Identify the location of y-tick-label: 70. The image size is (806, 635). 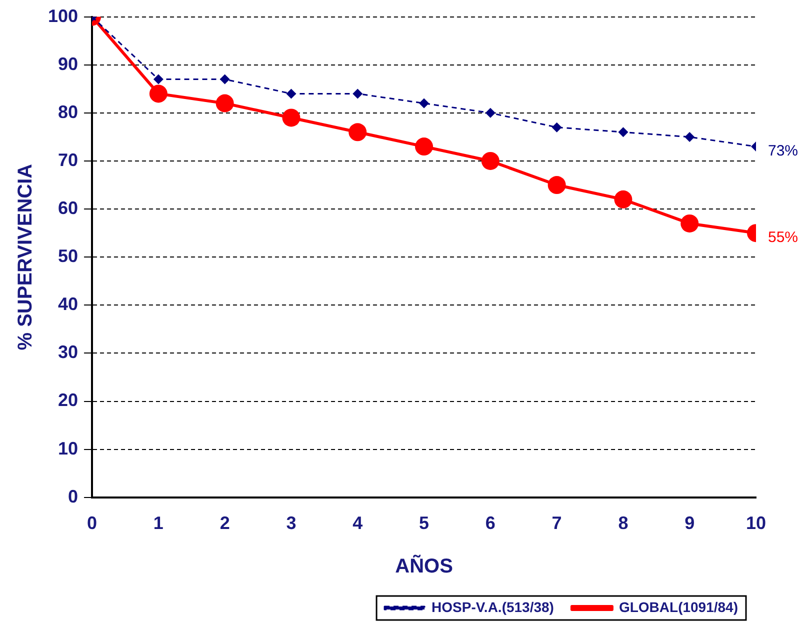
(68, 160).